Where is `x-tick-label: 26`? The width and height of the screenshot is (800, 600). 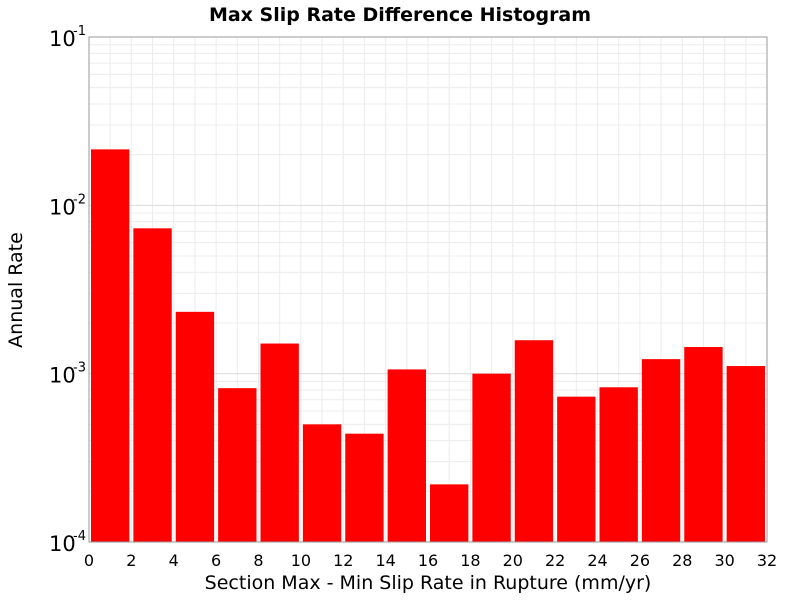
x-tick-label: 26 is located at coordinates (640, 560).